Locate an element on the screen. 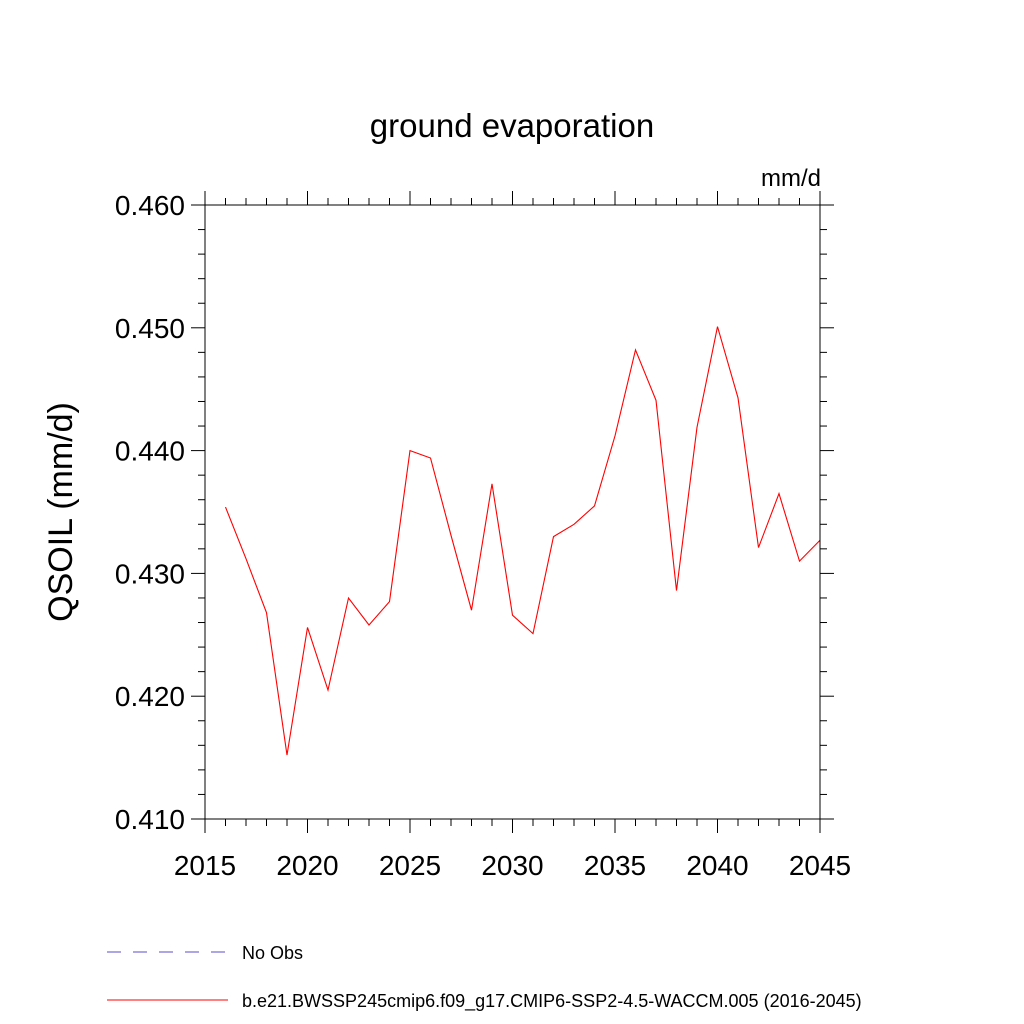 The width and height of the screenshot is (1024, 1024). legend-label: No Obs is located at coordinates (272, 953).